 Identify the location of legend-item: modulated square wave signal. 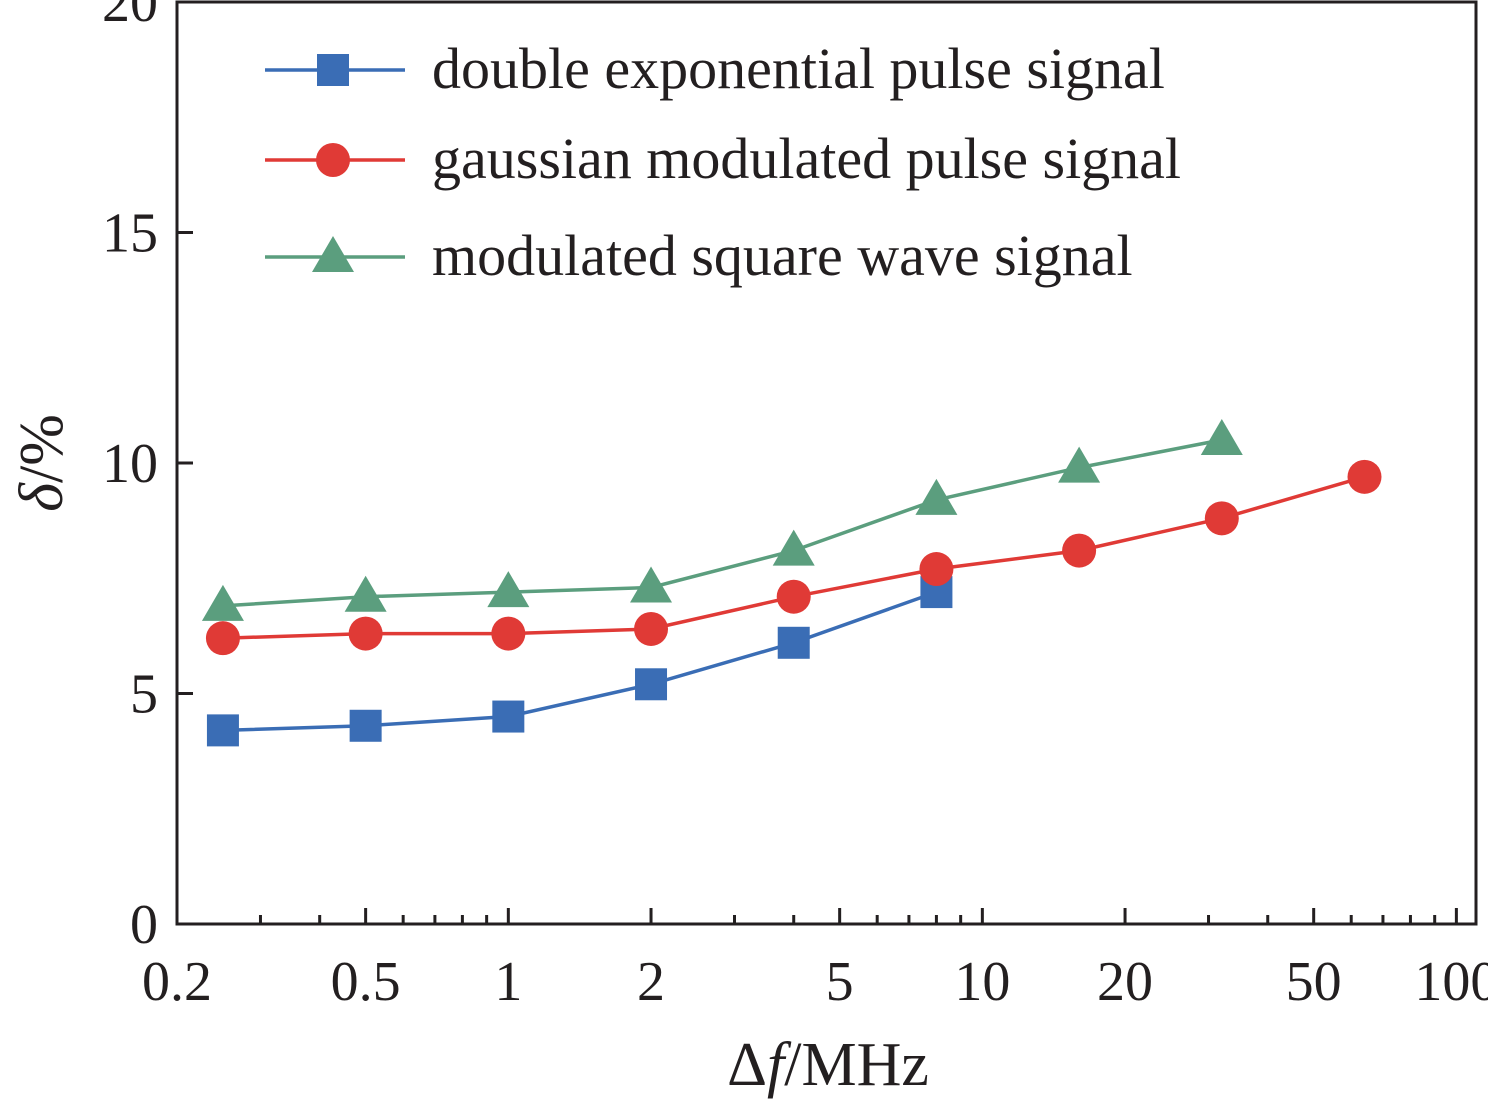
(699, 255).